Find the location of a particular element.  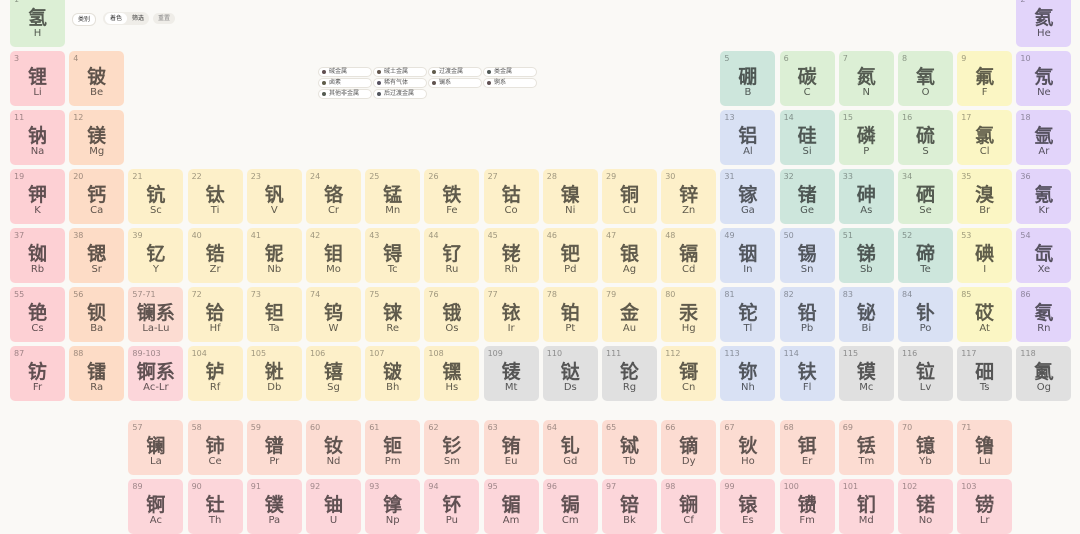

element-cell: 61 钷 Pm is located at coordinates (393, 447).